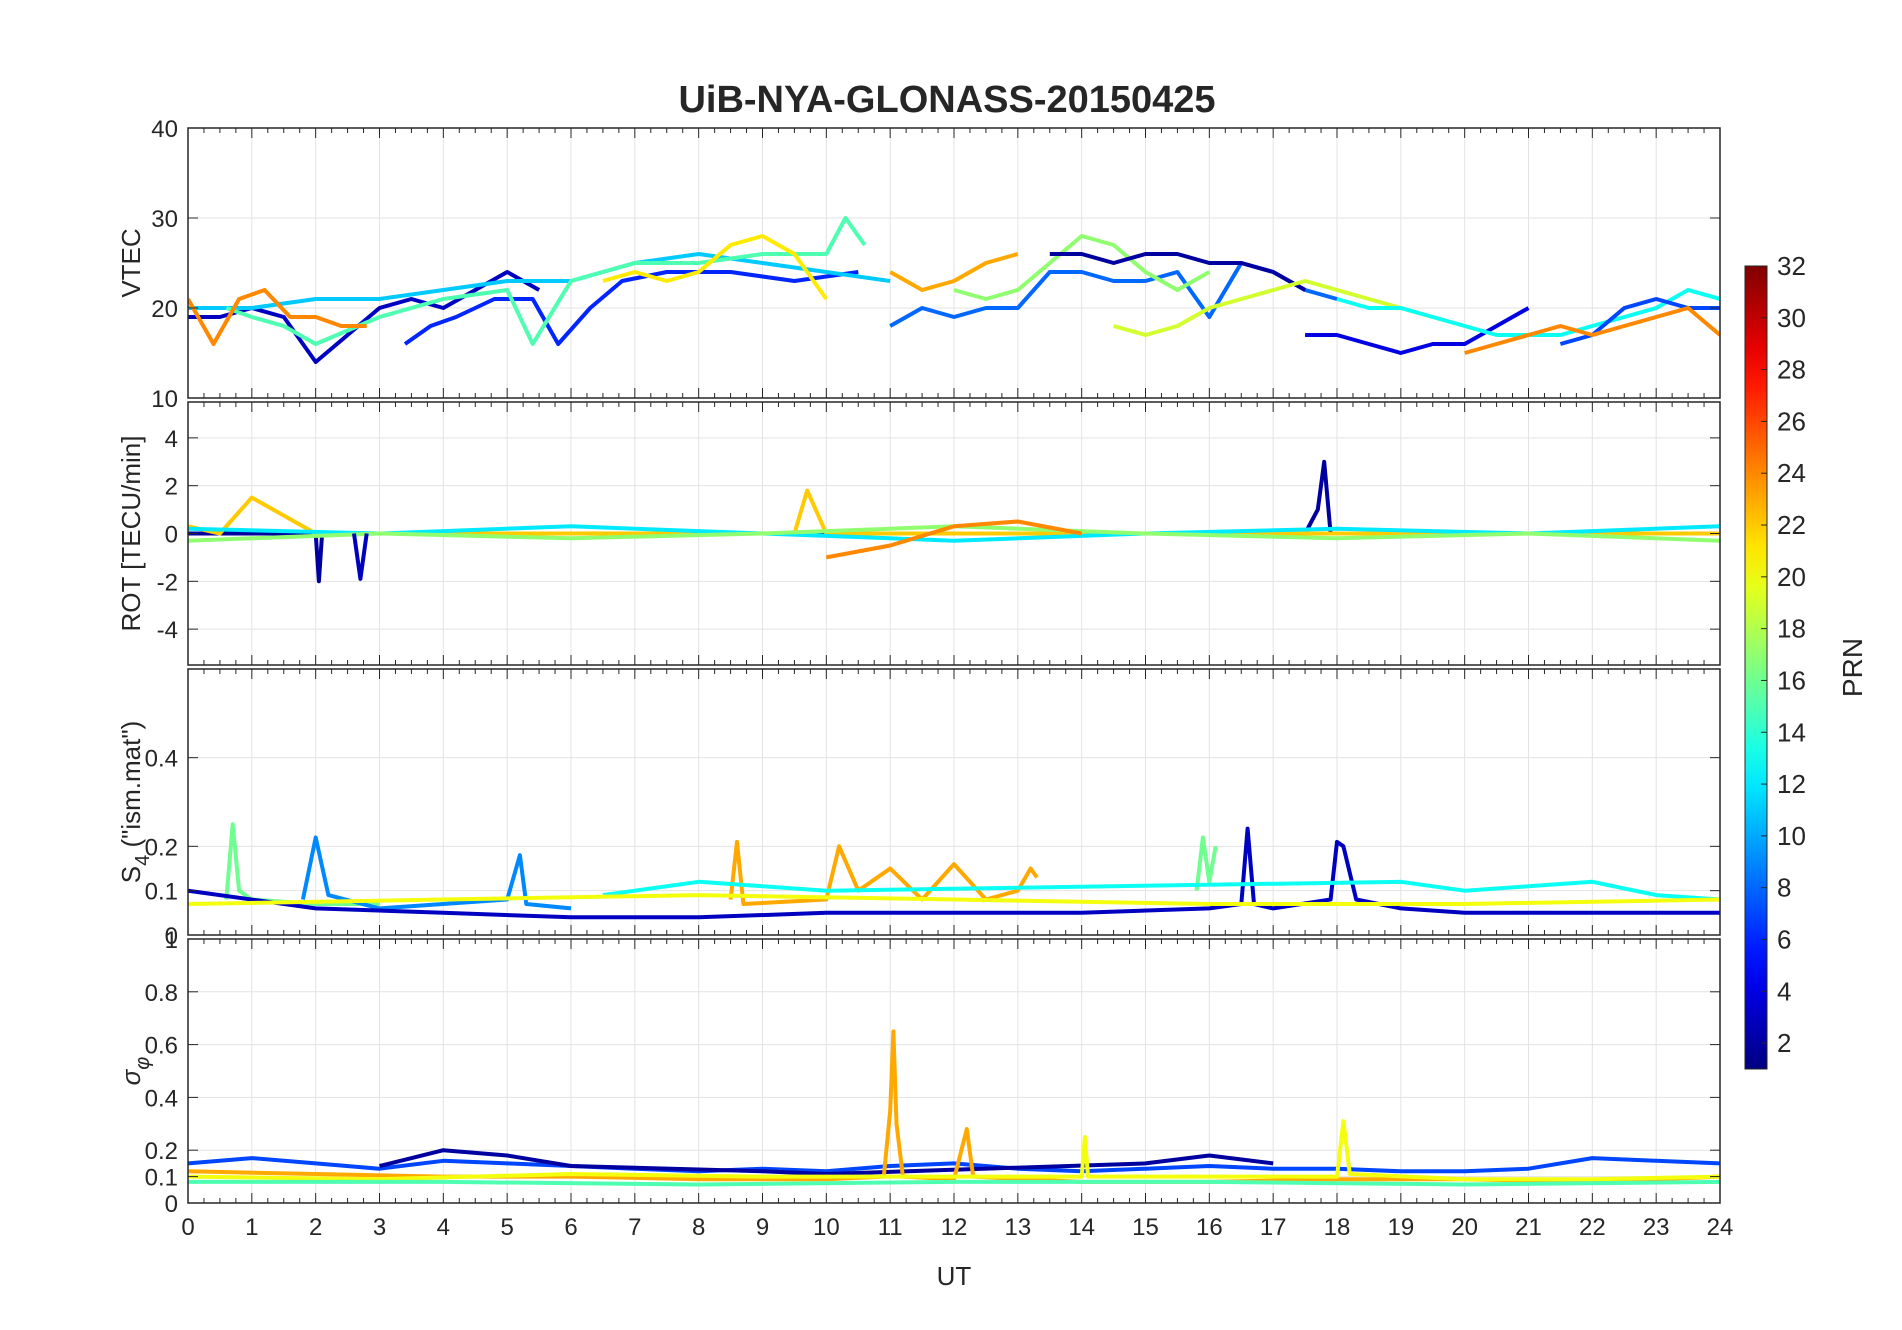  What do you see at coordinates (1337, 1227) in the screenshot?
I see `x-tick-label: 18` at bounding box center [1337, 1227].